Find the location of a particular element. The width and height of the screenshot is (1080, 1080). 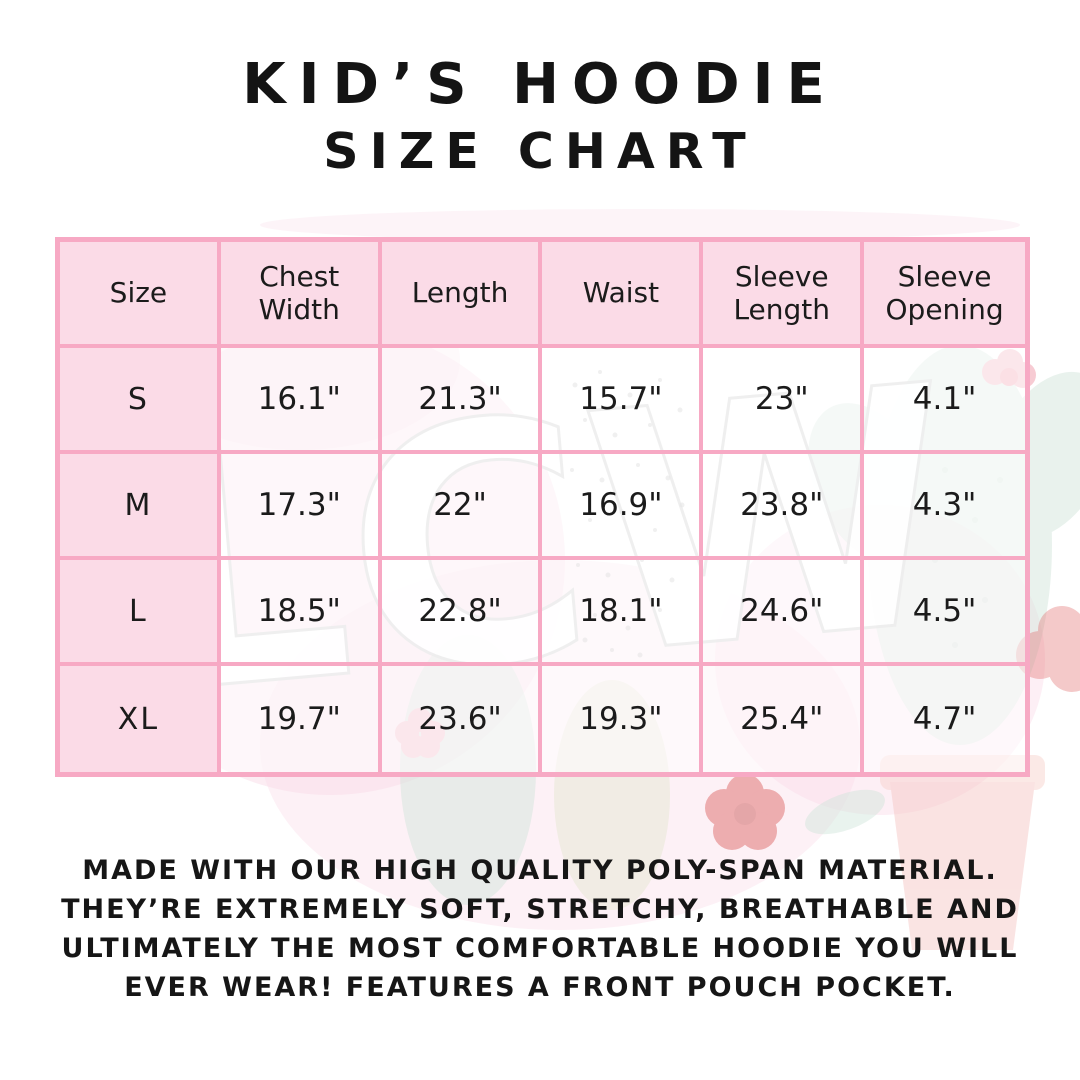

column-header-sleeve-opening: Sleeve Opening is located at coordinates (944, 295).